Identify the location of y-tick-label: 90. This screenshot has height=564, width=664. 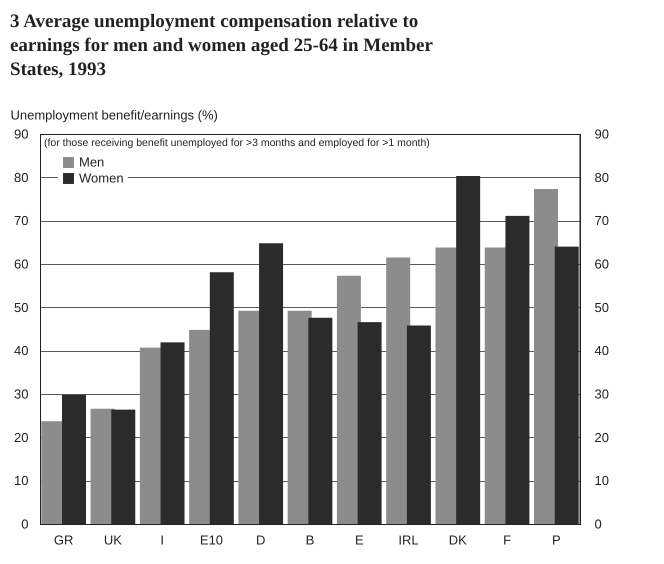
(21, 134).